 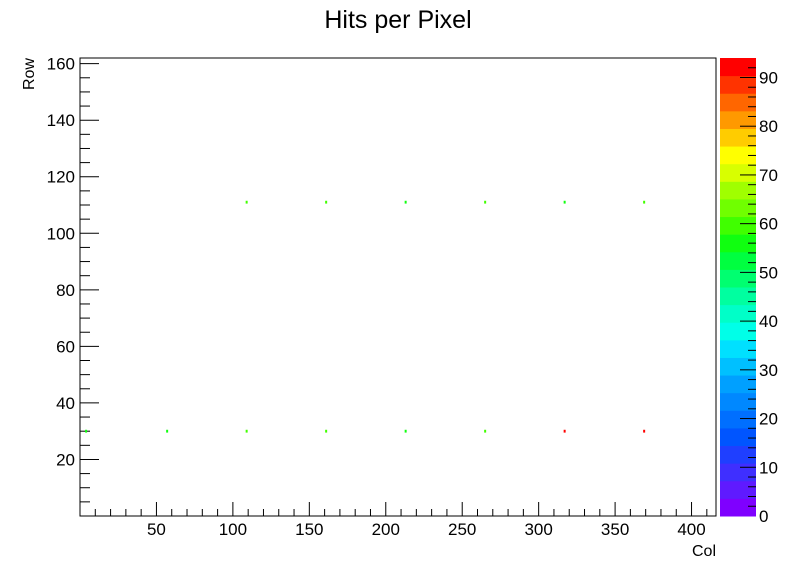 I want to click on y-tick-label: 40, so click(x=65, y=403).